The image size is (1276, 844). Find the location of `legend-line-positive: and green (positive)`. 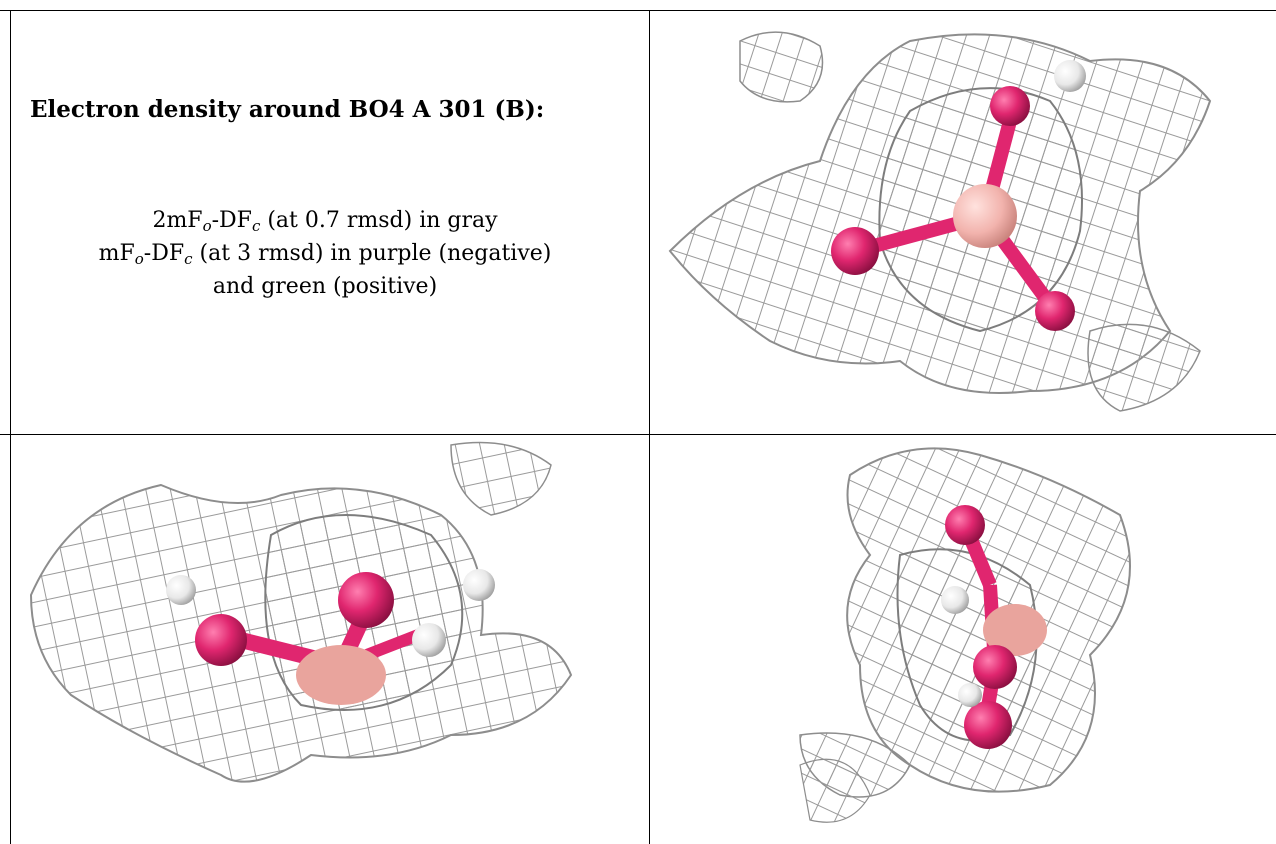

legend-line-positive: and green (positive) is located at coordinates (325, 286).